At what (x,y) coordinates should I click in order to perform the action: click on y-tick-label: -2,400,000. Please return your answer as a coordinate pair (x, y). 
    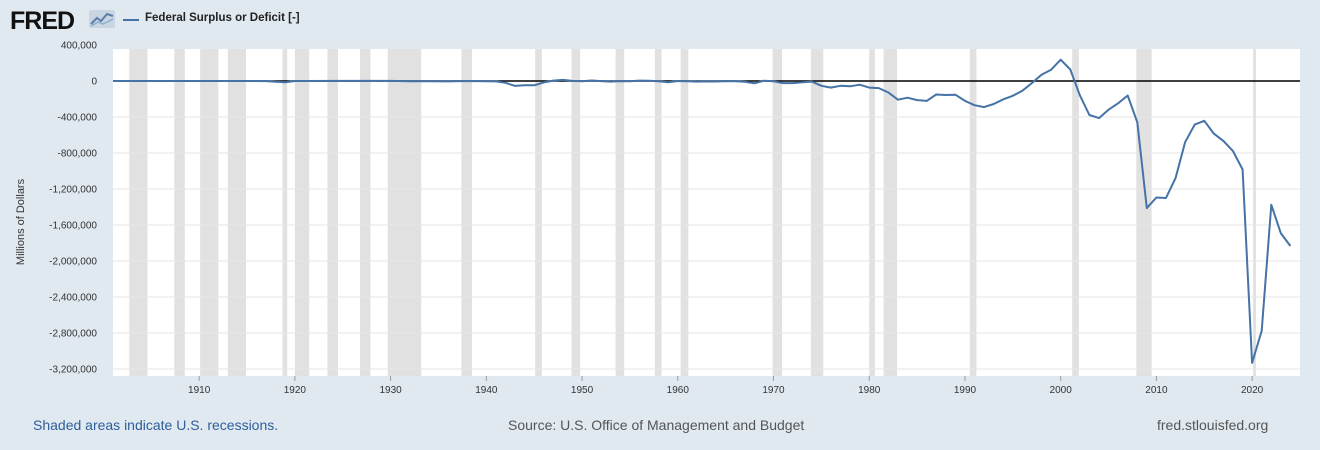
    Looking at the image, I should click on (73, 298).